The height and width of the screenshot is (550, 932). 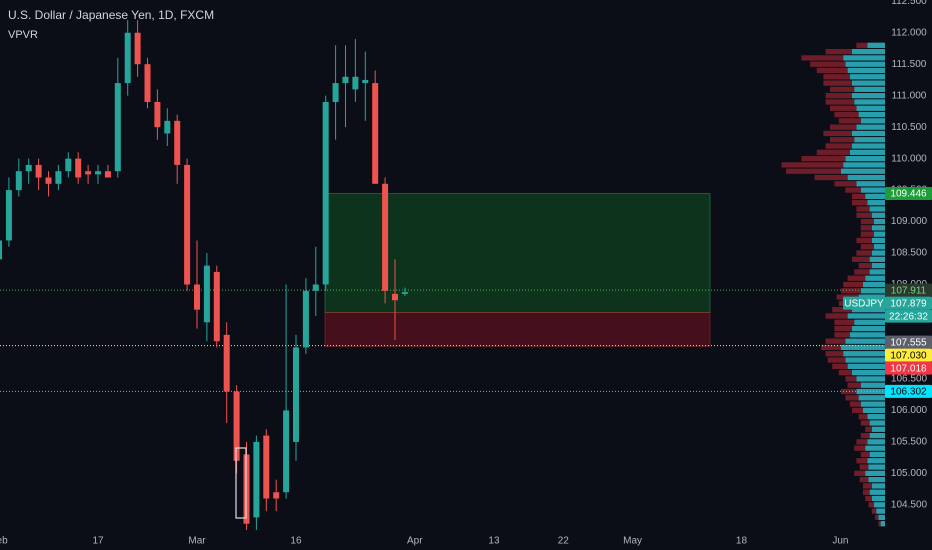 I want to click on x-tick-label: 17, so click(x=98, y=541).